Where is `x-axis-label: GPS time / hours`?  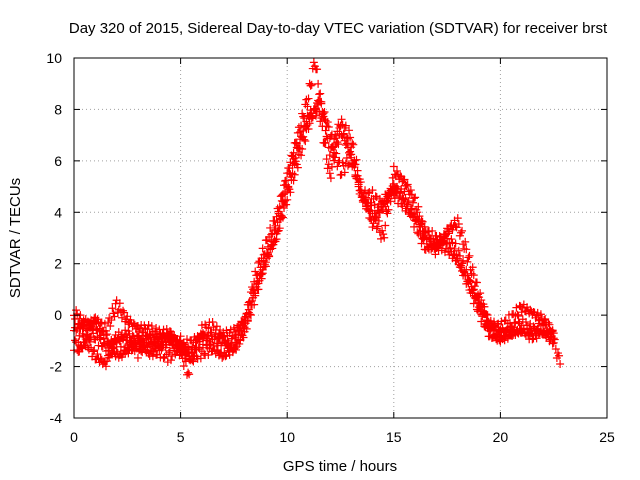 x-axis-label: GPS time / hours is located at coordinates (340, 466).